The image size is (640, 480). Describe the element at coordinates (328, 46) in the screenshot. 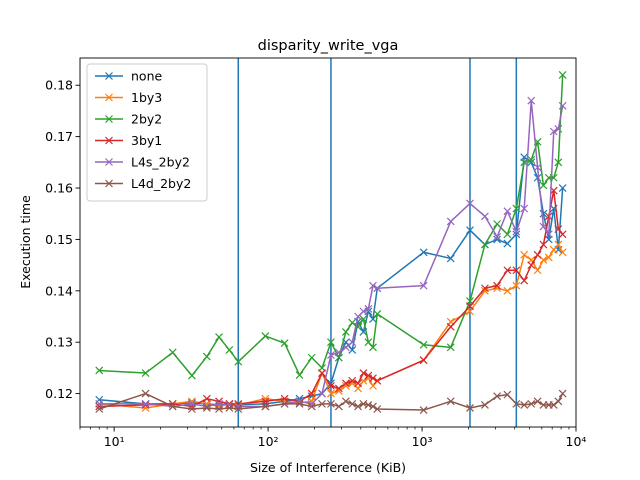

I see `chart-title: disparity_write_vga` at that location.